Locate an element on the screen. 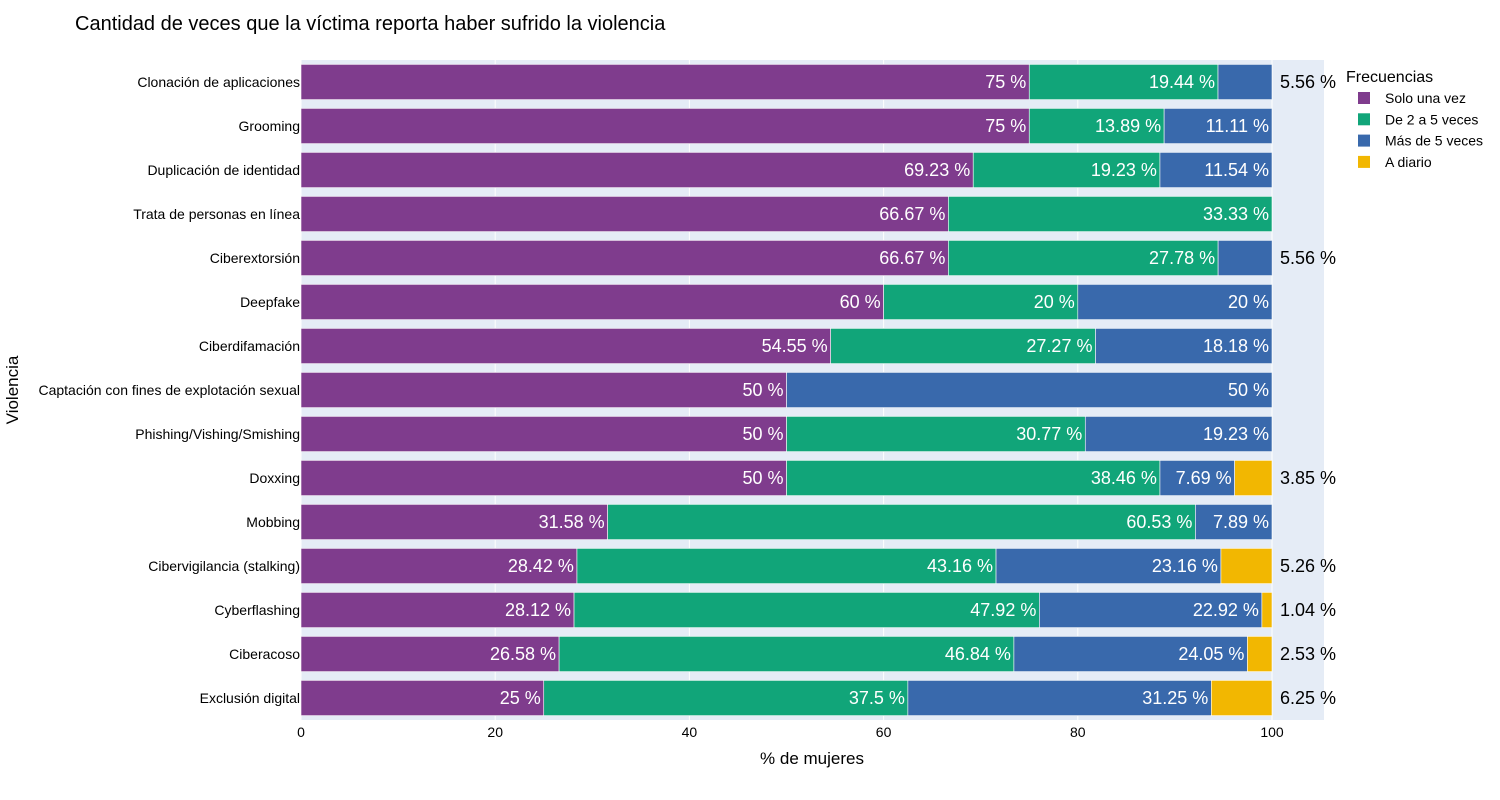 This screenshot has width=1500, height=800. data-label: 23.16 % is located at coordinates (1185, 566).